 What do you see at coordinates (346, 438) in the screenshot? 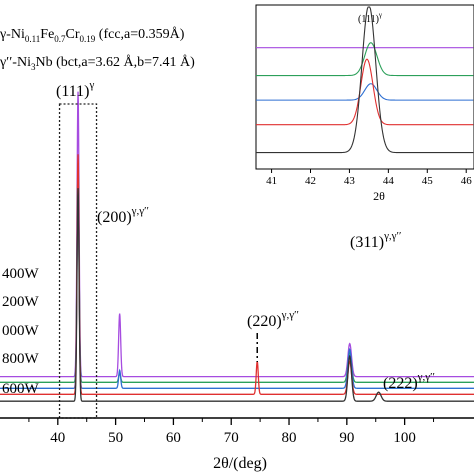
I see `x-tick-label: 90` at bounding box center [346, 438].